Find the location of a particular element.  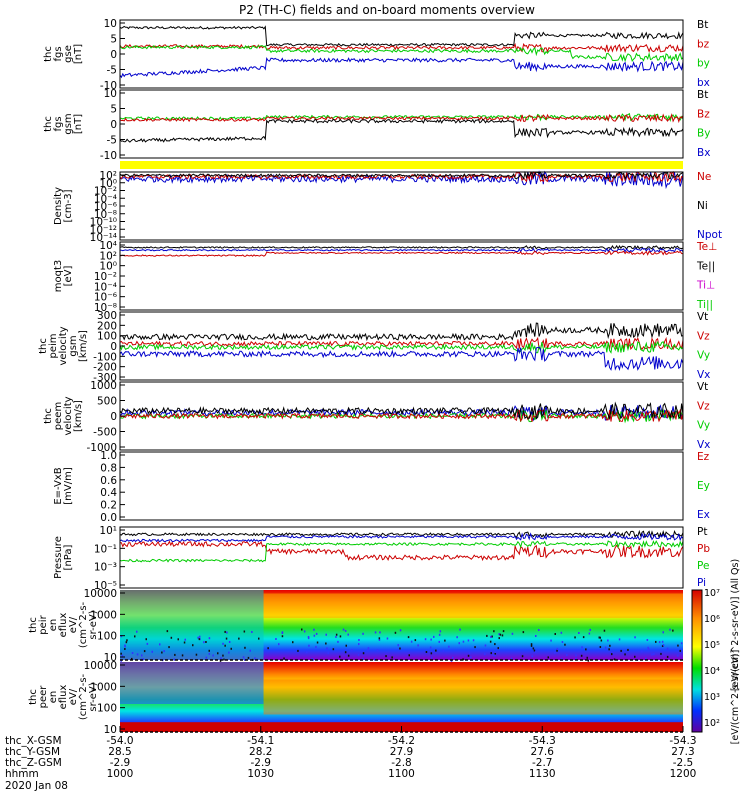

x-row-value: 1200 is located at coordinates (683, 774).